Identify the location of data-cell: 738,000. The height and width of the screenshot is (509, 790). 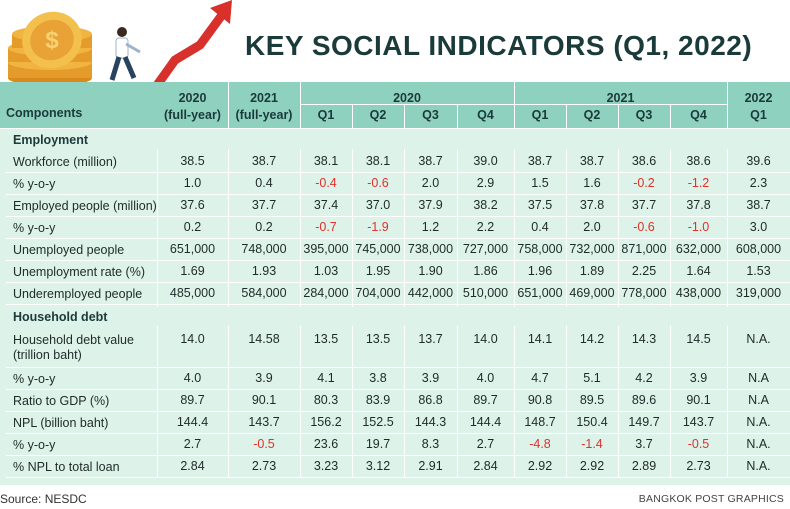
(430, 249).